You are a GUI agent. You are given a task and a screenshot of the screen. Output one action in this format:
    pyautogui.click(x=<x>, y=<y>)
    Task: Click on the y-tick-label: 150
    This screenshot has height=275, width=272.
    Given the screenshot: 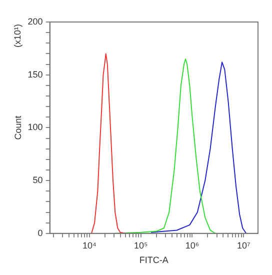 What is the action you would take?
    pyautogui.click(x=35, y=74)
    